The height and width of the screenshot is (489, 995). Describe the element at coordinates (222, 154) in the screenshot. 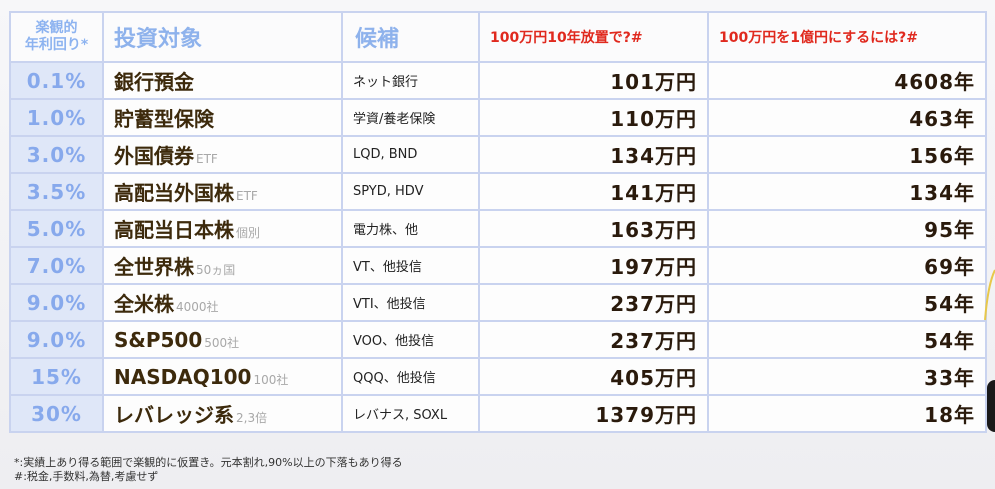

I see `target-cell: 外国債券 ETF` at that location.